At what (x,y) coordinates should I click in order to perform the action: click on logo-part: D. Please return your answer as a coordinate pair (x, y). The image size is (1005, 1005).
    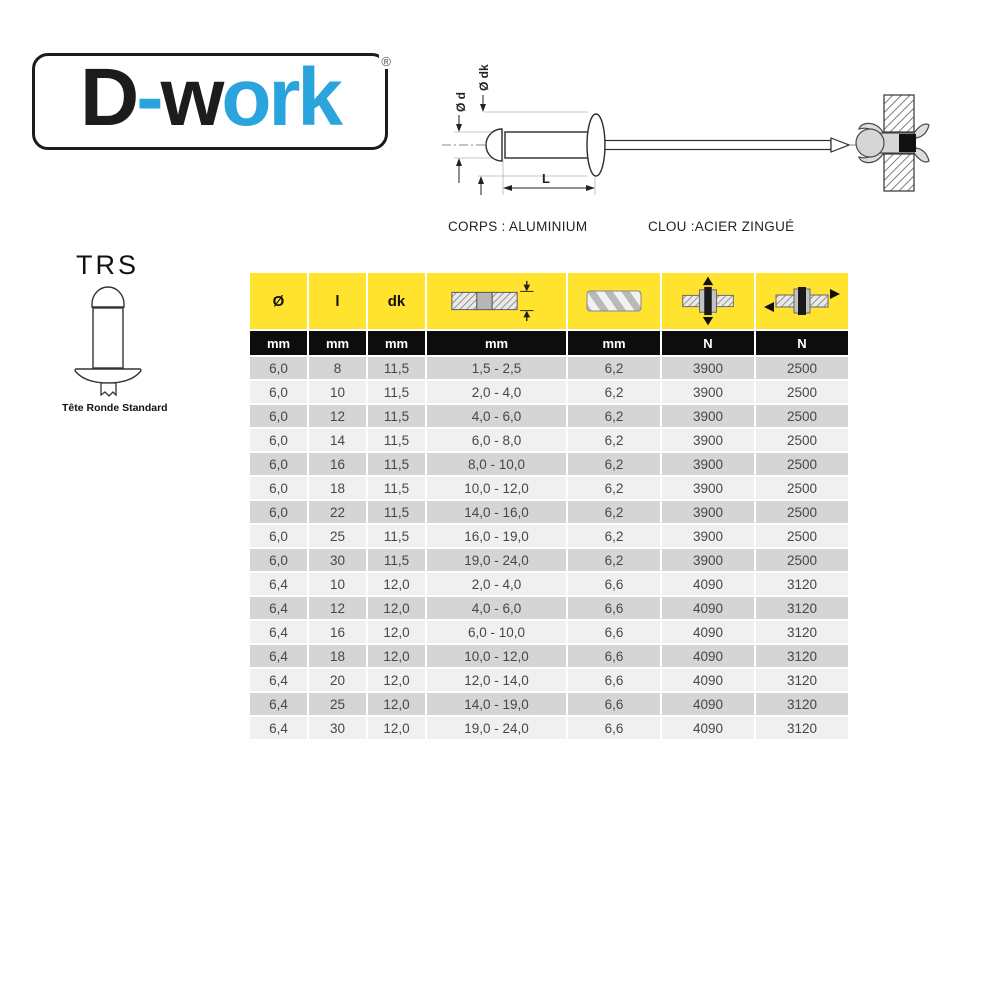
    Looking at the image, I should click on (109, 97).